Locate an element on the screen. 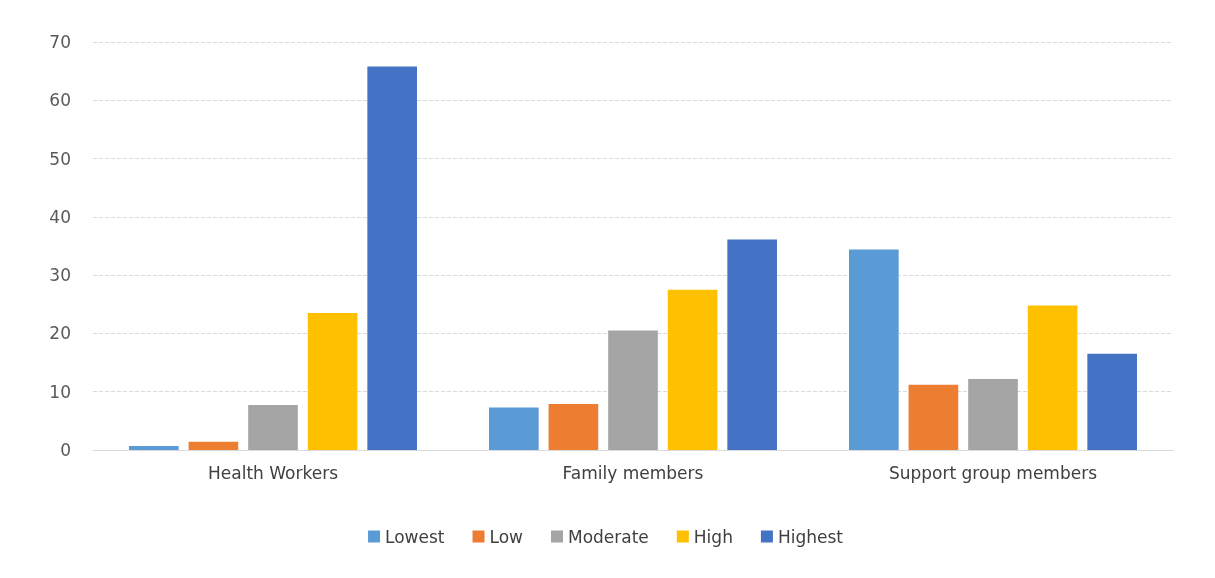 The height and width of the screenshot is (578, 1215). y-tick-label: 0 is located at coordinates (65, 450).